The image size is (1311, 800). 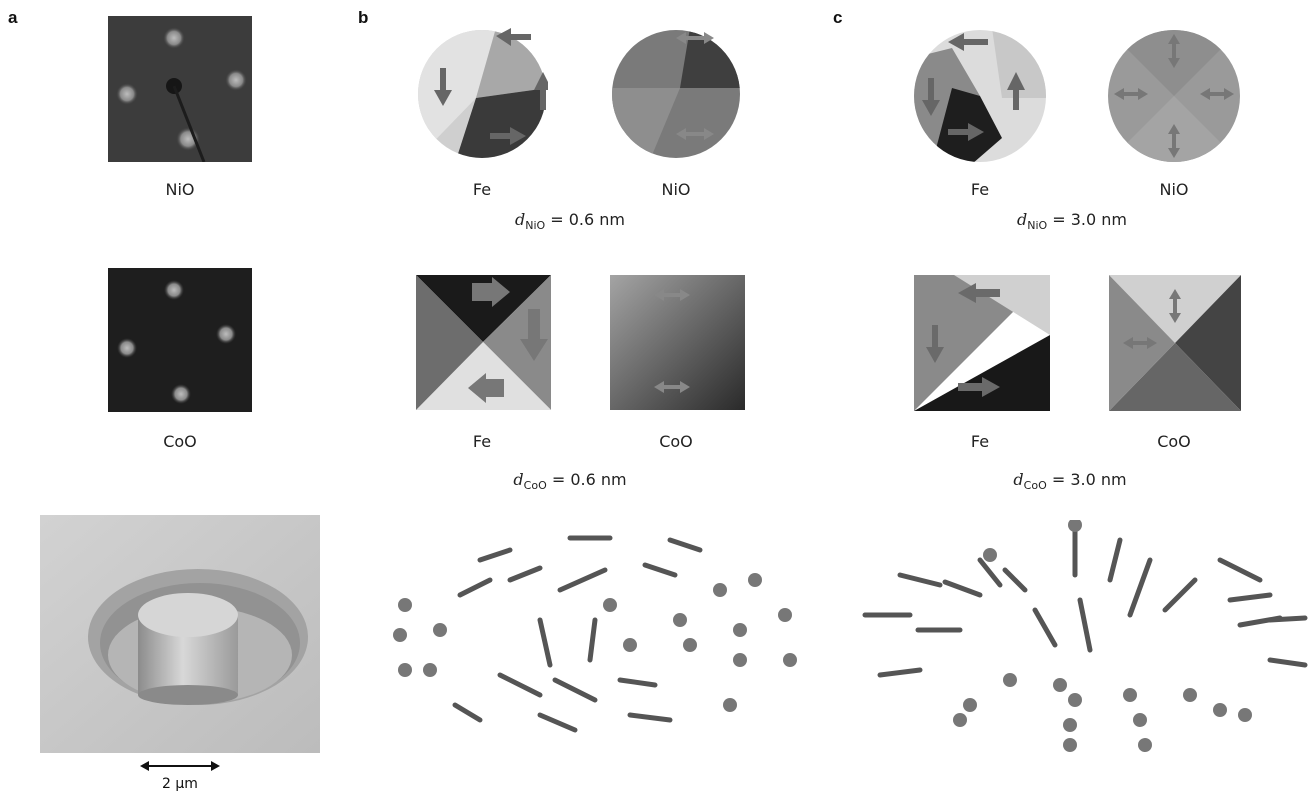 I want to click on panel-label-b: b, so click(x=363, y=17).